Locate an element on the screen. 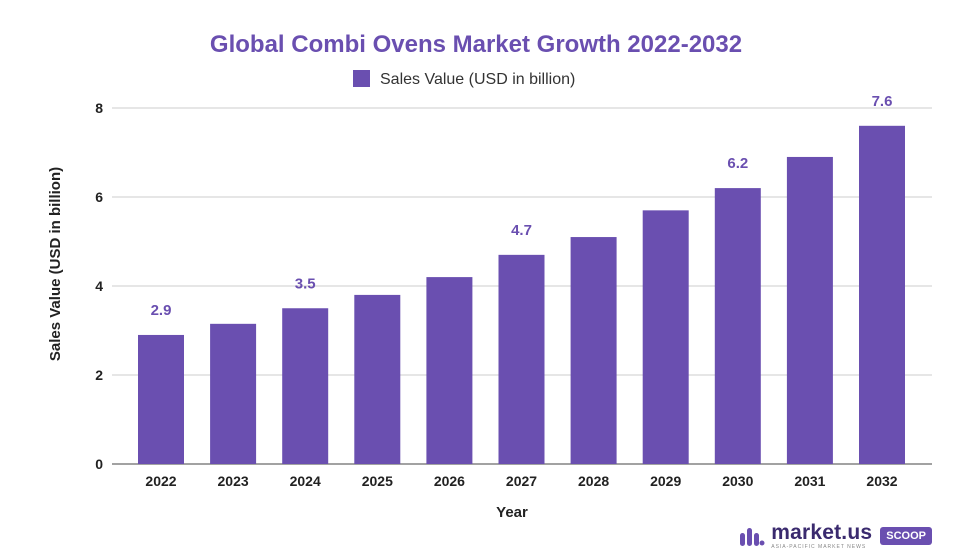  brand-logo: market.us ASIA-PACIFIC MARKET NEWS SCOOP is located at coordinates (835, 536).